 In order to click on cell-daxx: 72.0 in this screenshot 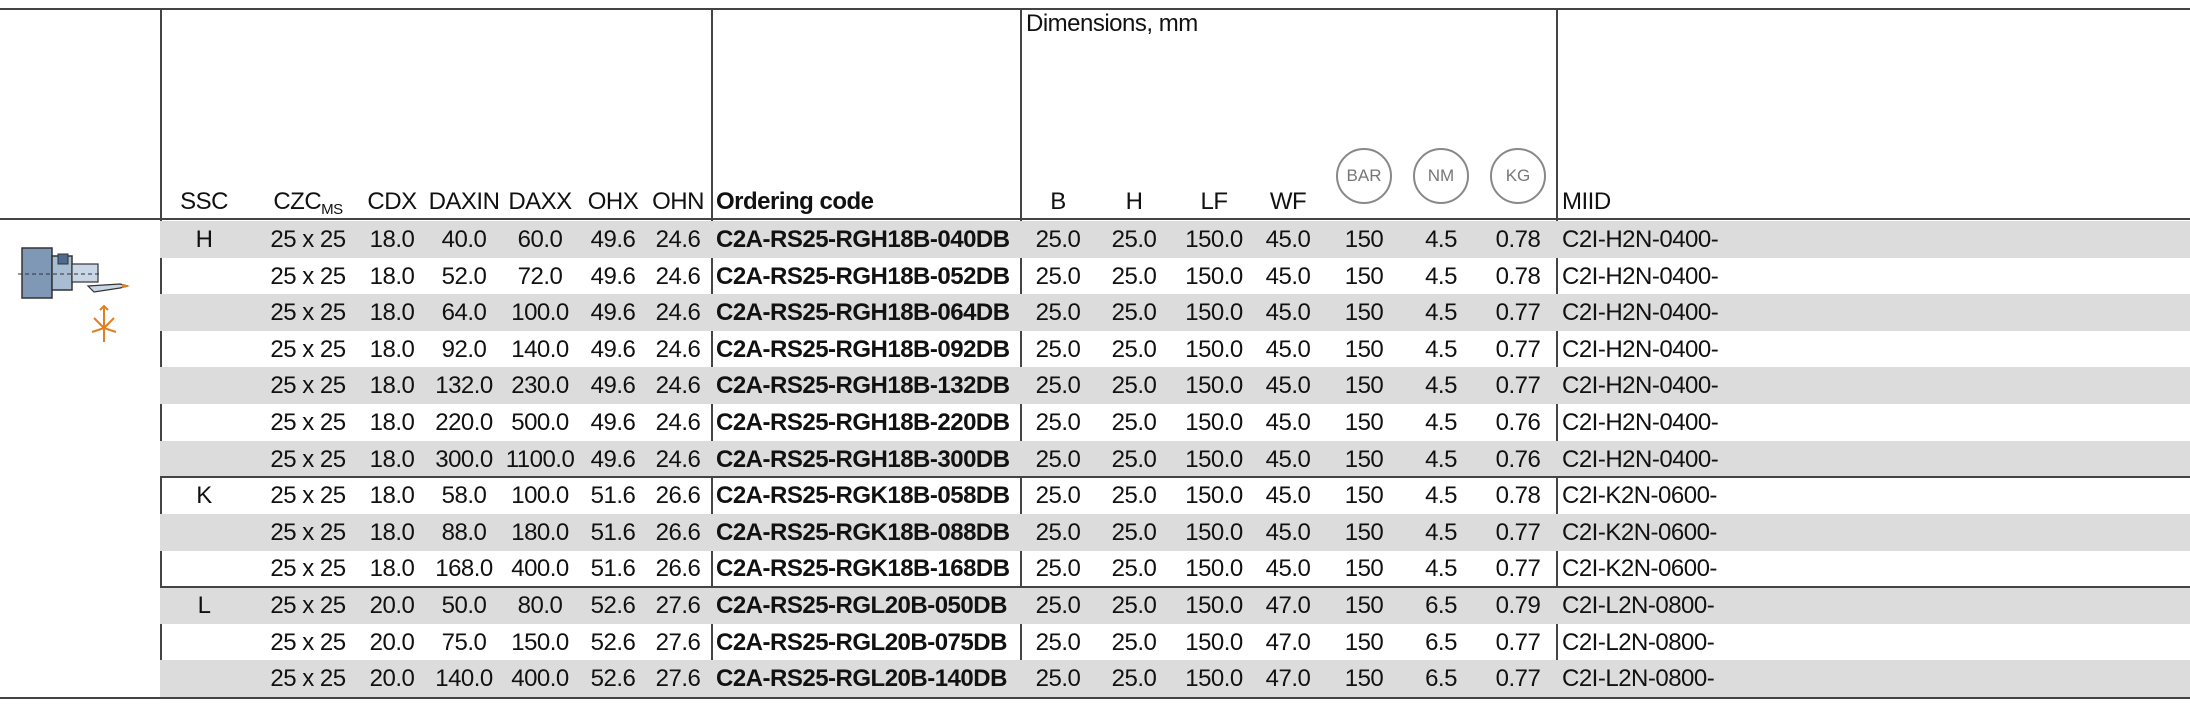, I will do `click(540, 276)`.